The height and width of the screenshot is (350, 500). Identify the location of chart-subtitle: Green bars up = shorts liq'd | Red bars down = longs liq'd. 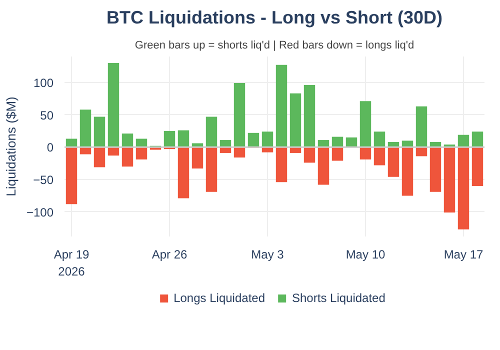
(274, 46).